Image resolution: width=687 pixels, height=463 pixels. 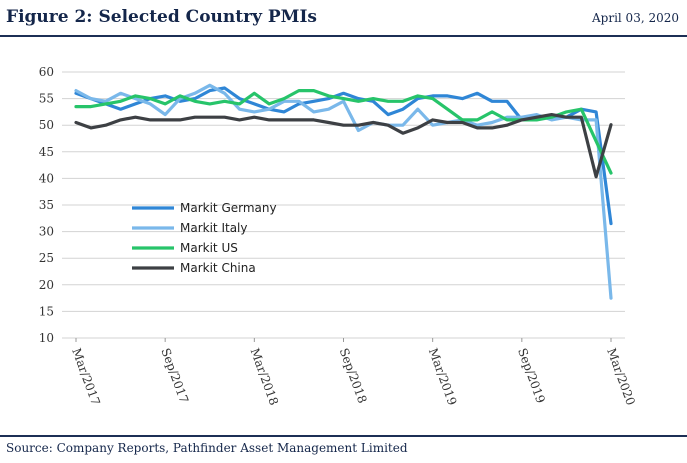 What do you see at coordinates (46, 311) in the screenshot?
I see `y-tick-label: 15` at bounding box center [46, 311].